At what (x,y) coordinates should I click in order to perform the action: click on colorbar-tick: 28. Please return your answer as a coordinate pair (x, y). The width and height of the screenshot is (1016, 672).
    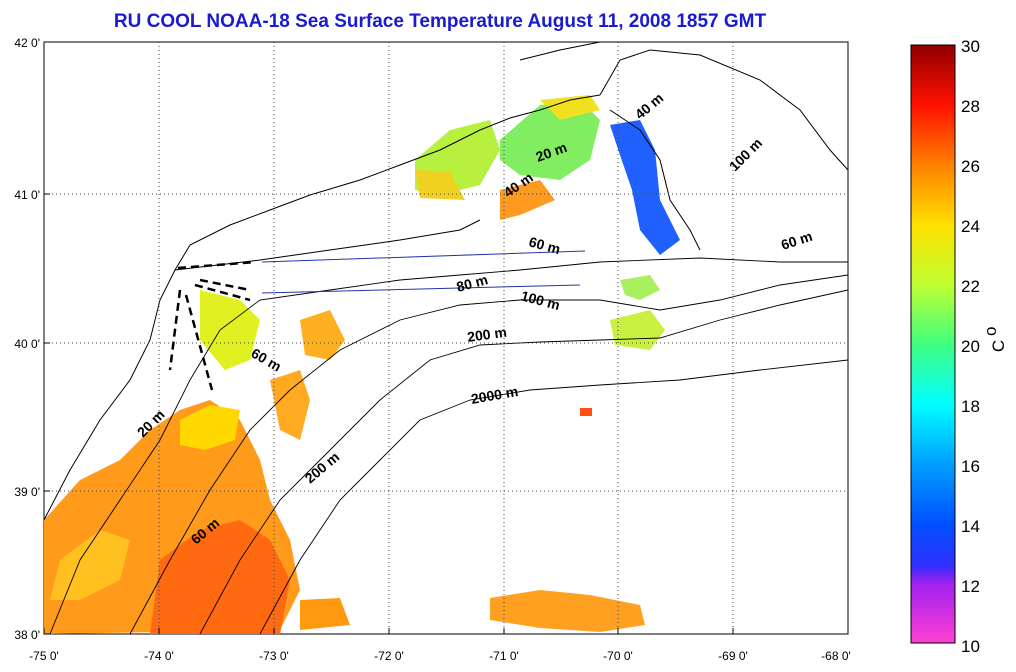
    Looking at the image, I should click on (970, 106).